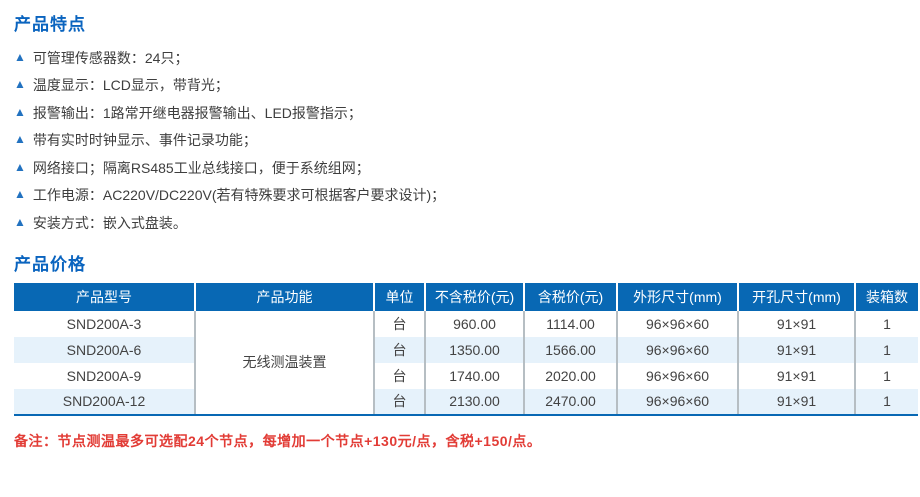 This screenshot has width=920, height=497. What do you see at coordinates (104, 296) in the screenshot?
I see `header-model: 产品型号` at bounding box center [104, 296].